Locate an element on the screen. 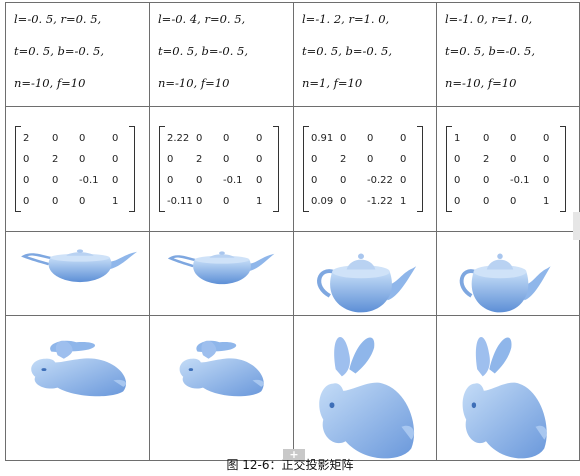 The height and width of the screenshot is (476, 580). expand-button: + is located at coordinates (294, 454).